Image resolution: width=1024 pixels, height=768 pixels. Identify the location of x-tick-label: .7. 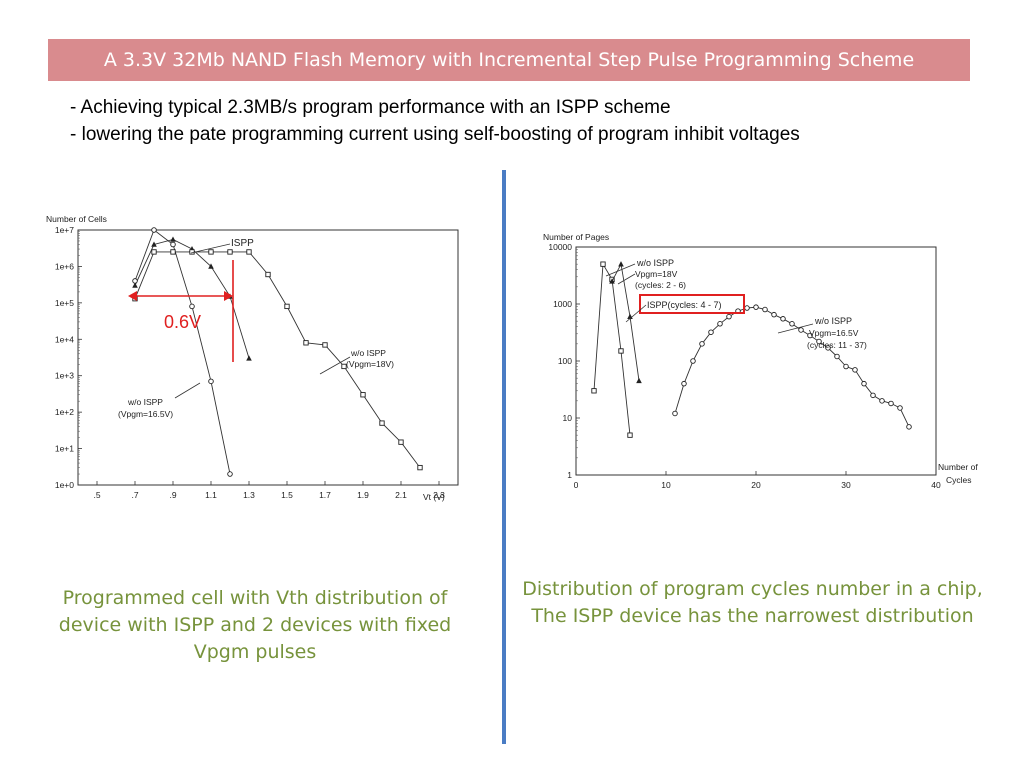
(134, 495).